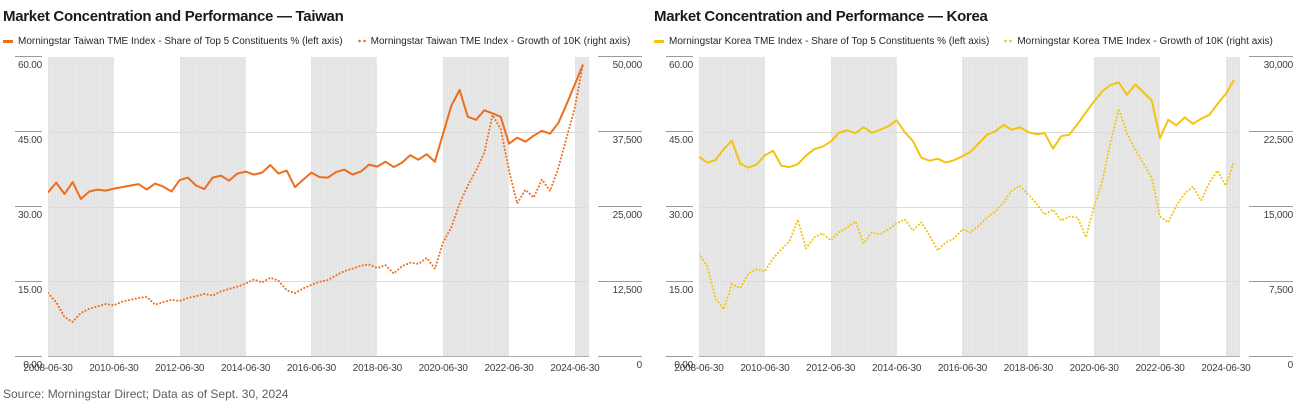 This screenshot has height=412, width=1302. What do you see at coordinates (1278, 215) in the screenshot?
I see `right-axis-tick-label: 15,000` at bounding box center [1278, 215].